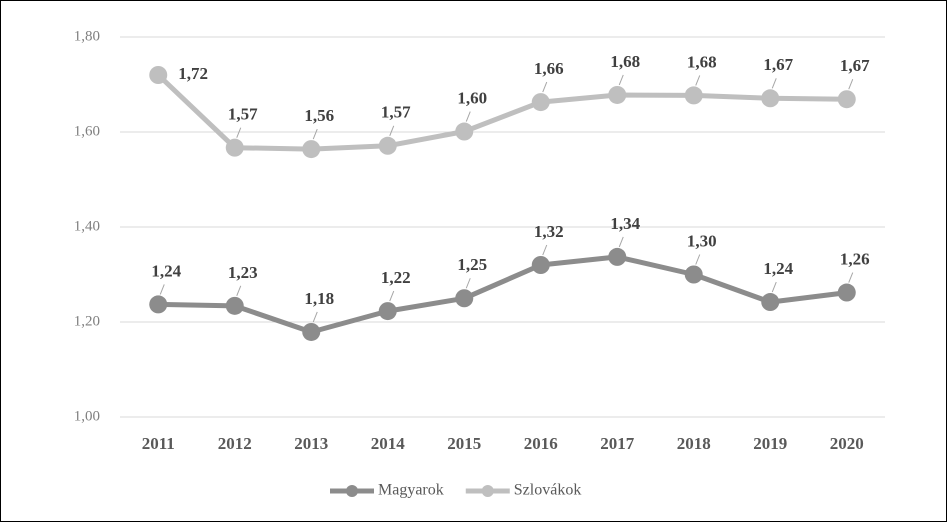  Describe the element at coordinates (87, 416) in the screenshot. I see `y-tick-label: 1,00` at that location.